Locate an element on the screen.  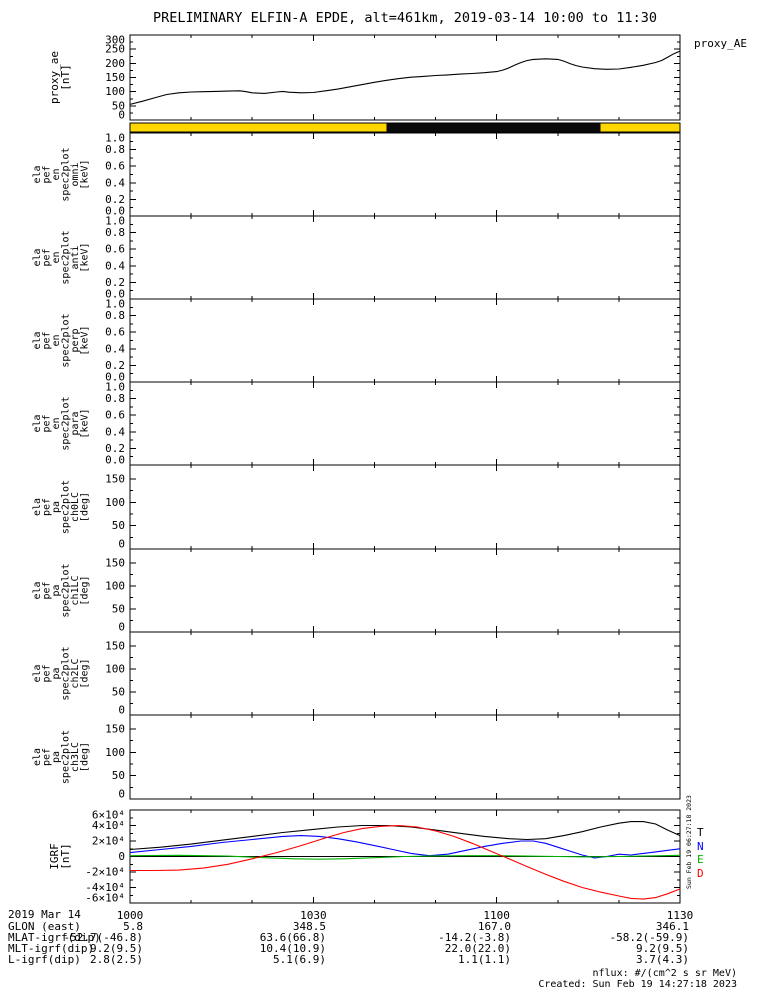
en_para-ytick-label: 1.0 is located at coordinates (115, 387).